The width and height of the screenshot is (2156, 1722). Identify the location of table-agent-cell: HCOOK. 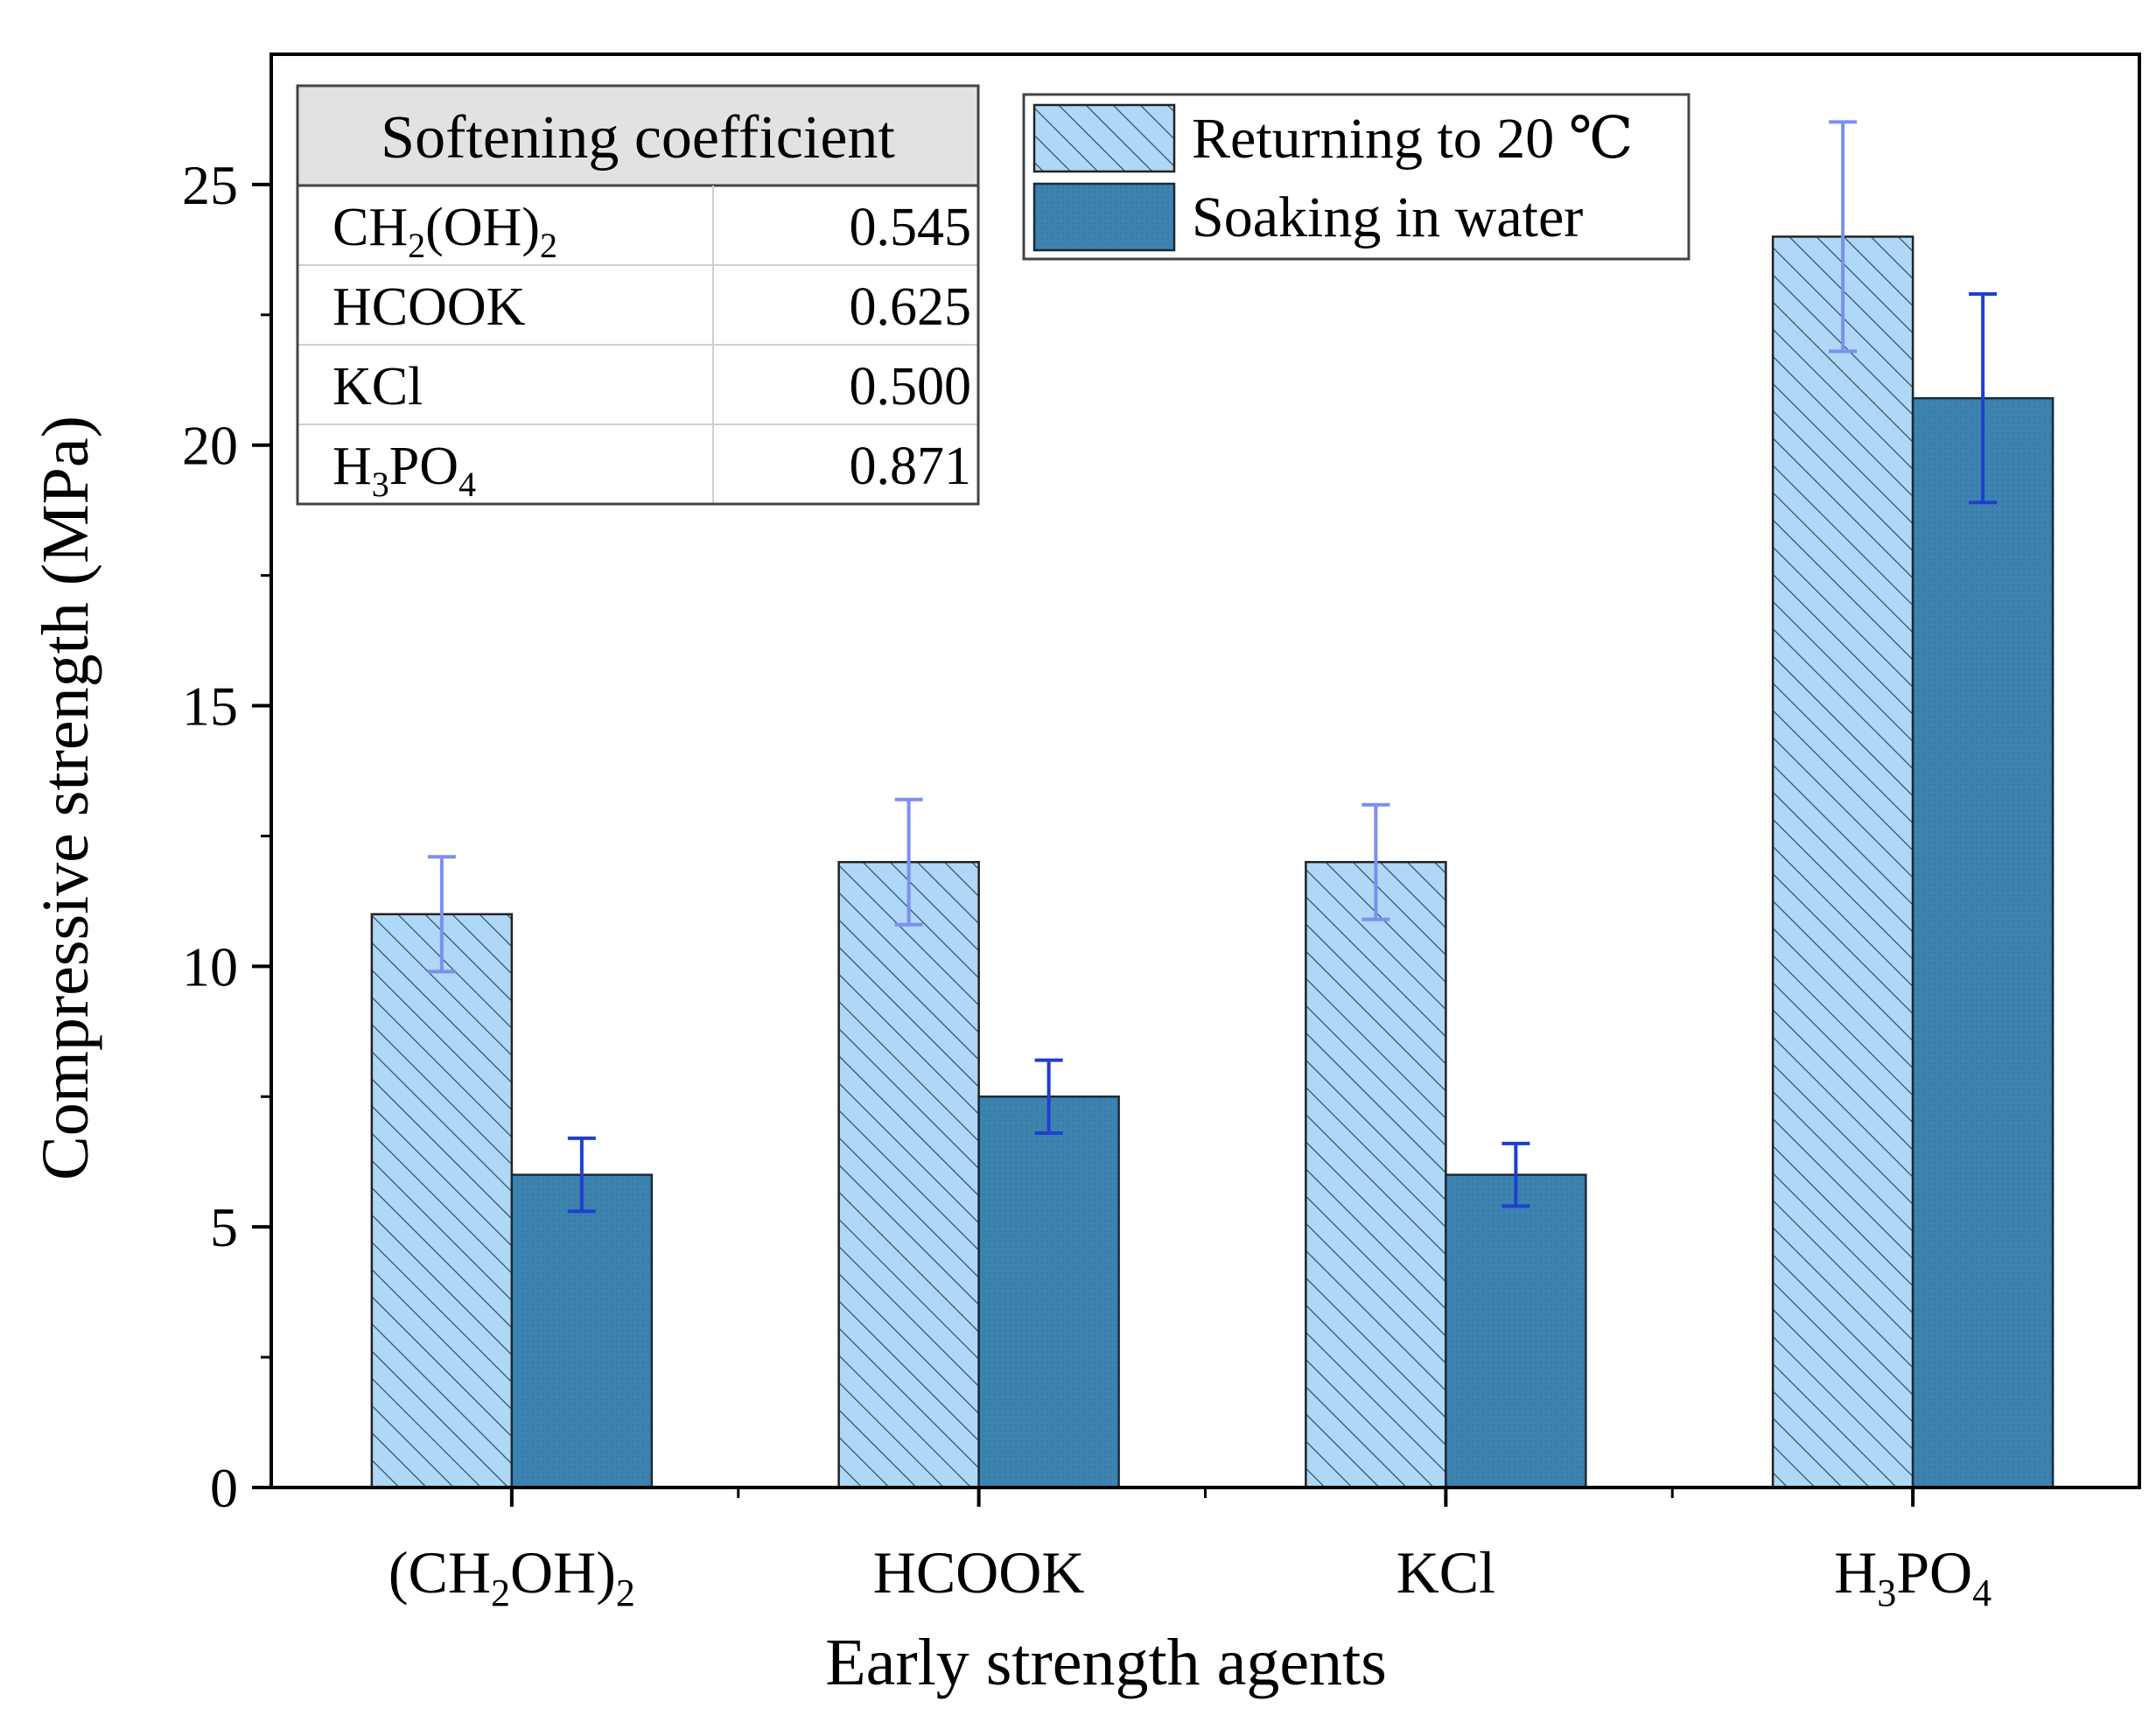
(429, 307).